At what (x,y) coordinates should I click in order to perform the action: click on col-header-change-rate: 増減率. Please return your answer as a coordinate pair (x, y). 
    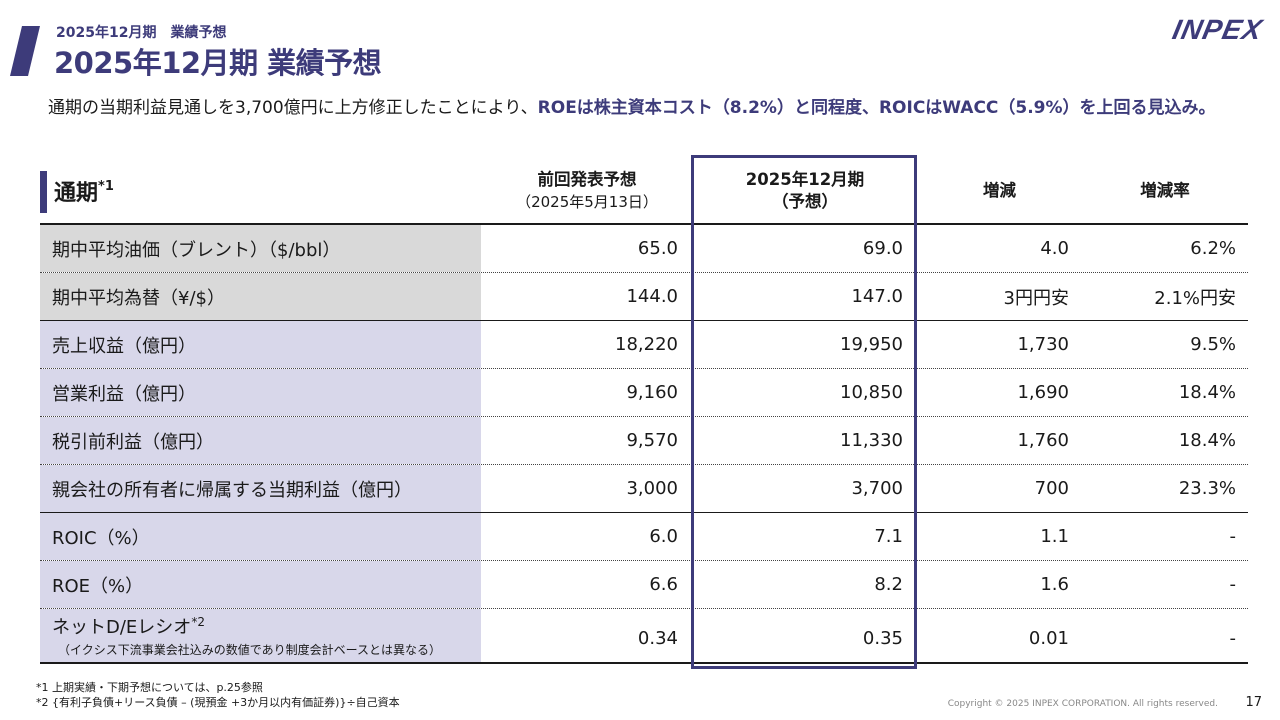
    Looking at the image, I should click on (1165, 190).